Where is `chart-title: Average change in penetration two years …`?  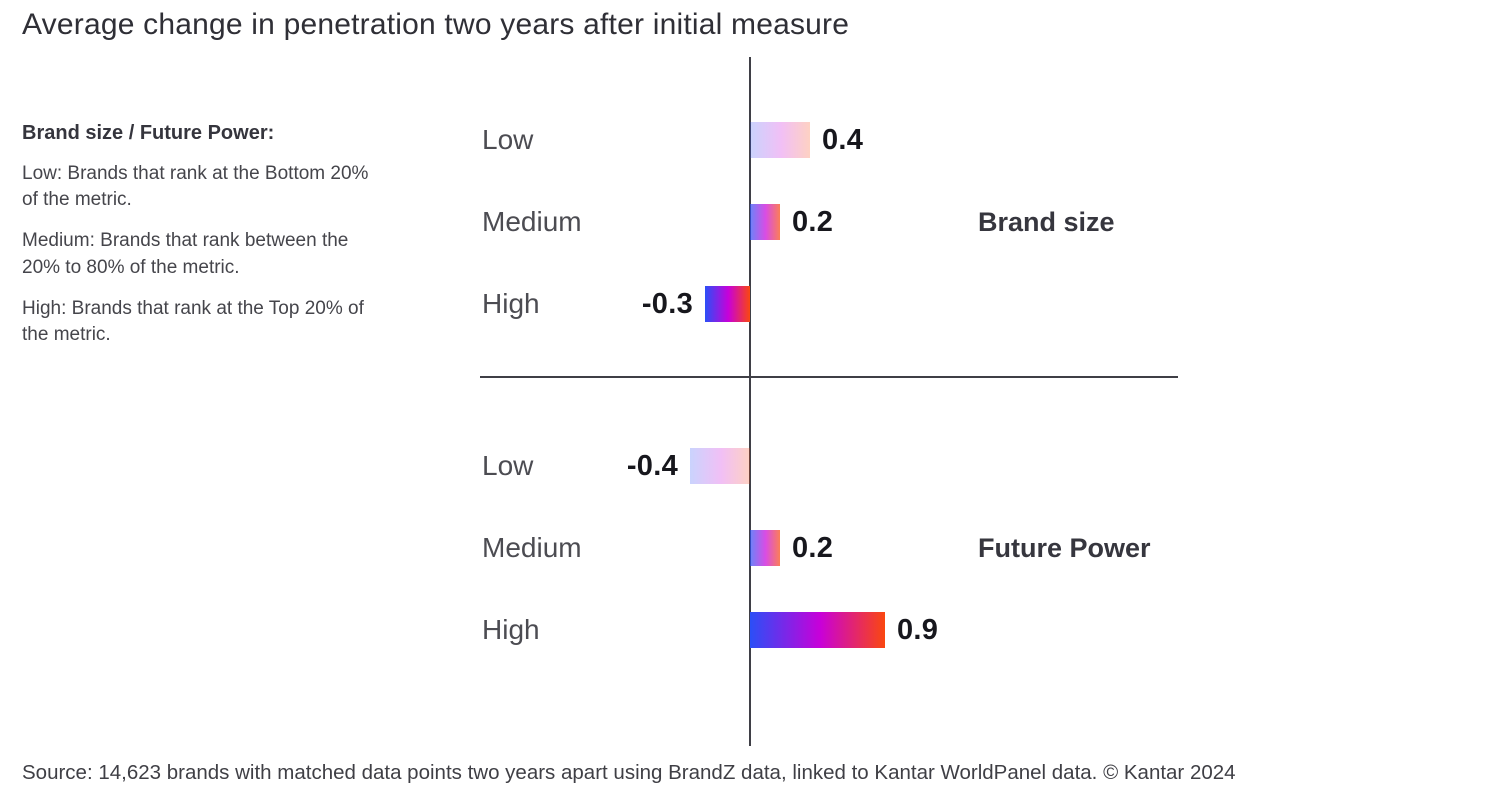 chart-title: Average change in penetration two years … is located at coordinates (436, 24).